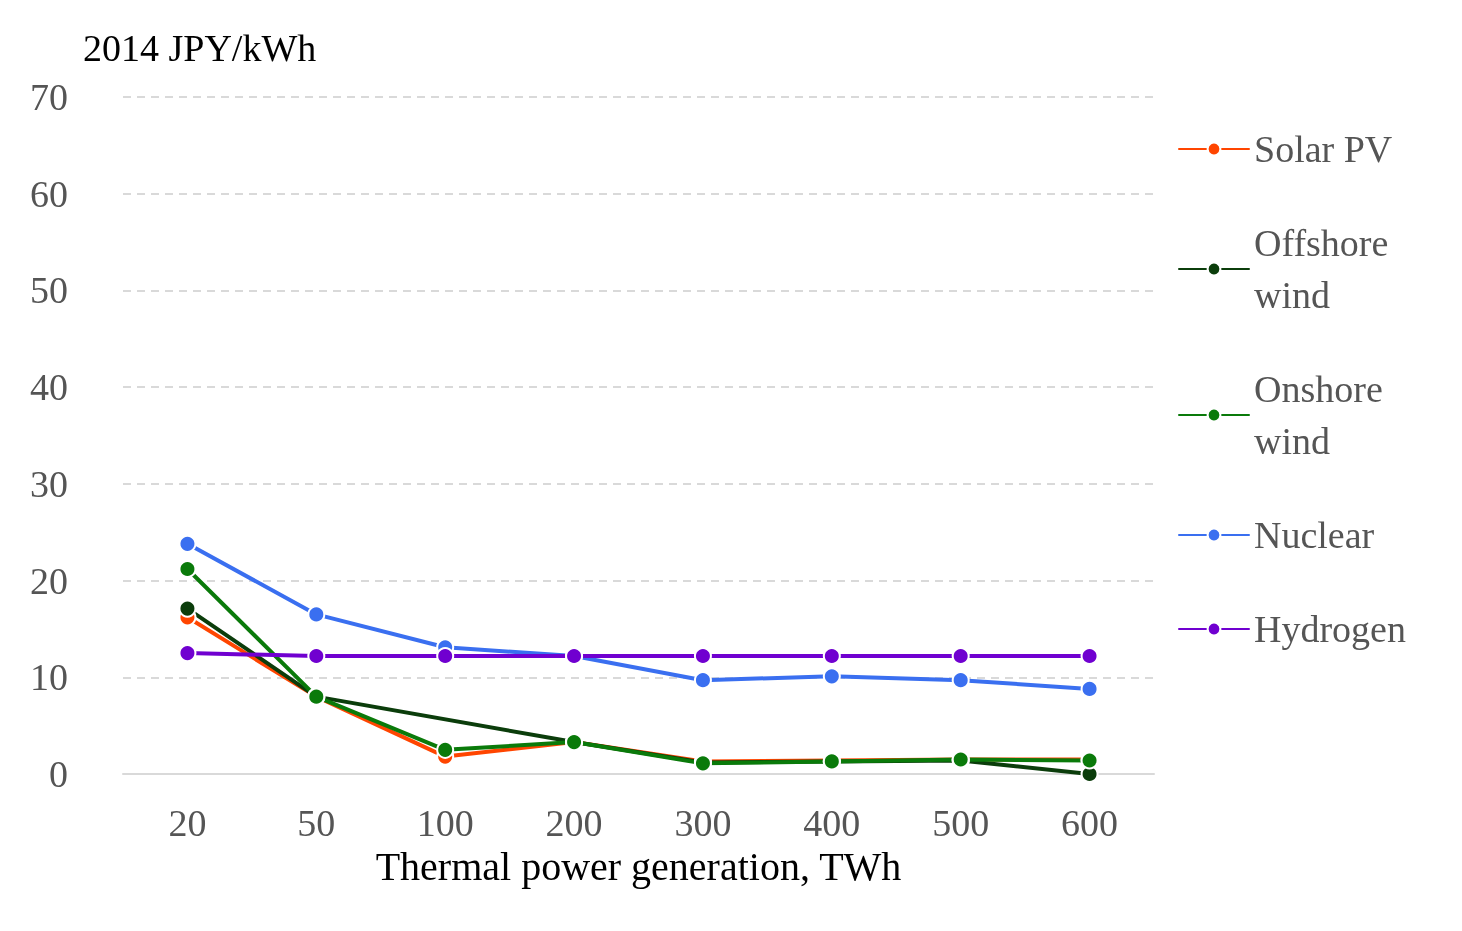 Image resolution: width=1462 pixels, height=931 pixels. Describe the element at coordinates (574, 823) in the screenshot. I see `x-tick-label: 200` at that location.